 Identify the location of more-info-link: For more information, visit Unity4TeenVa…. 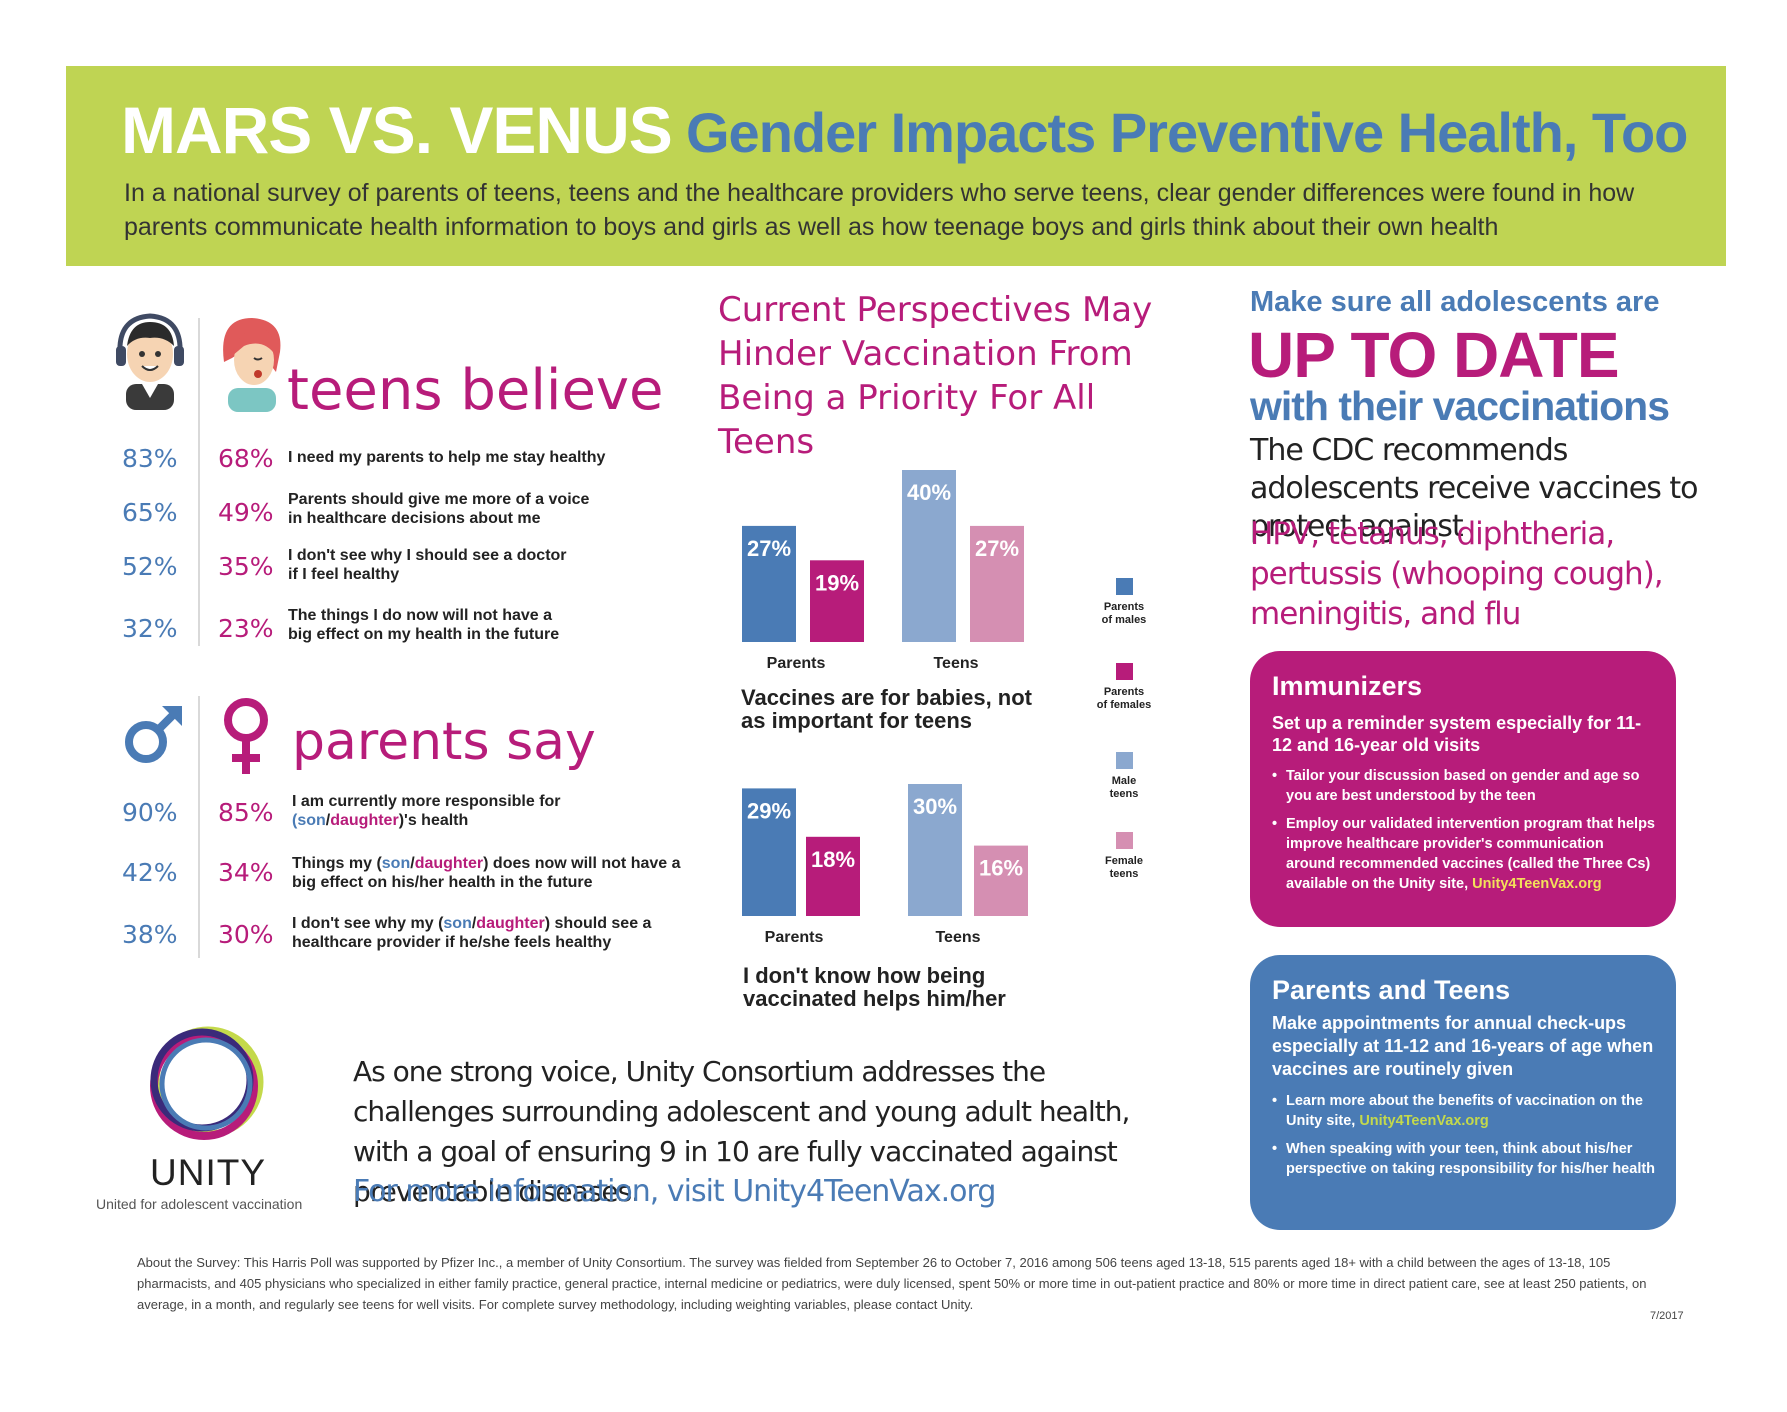
(674, 1191).